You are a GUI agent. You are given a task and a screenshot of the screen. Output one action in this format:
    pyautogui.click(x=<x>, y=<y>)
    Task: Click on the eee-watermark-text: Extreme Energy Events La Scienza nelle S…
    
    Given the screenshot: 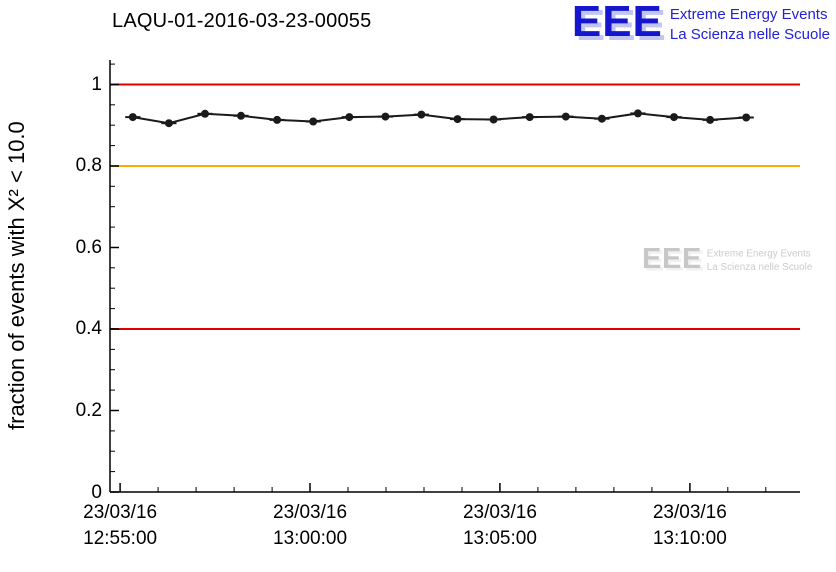 What is the action you would take?
    pyautogui.click(x=760, y=259)
    